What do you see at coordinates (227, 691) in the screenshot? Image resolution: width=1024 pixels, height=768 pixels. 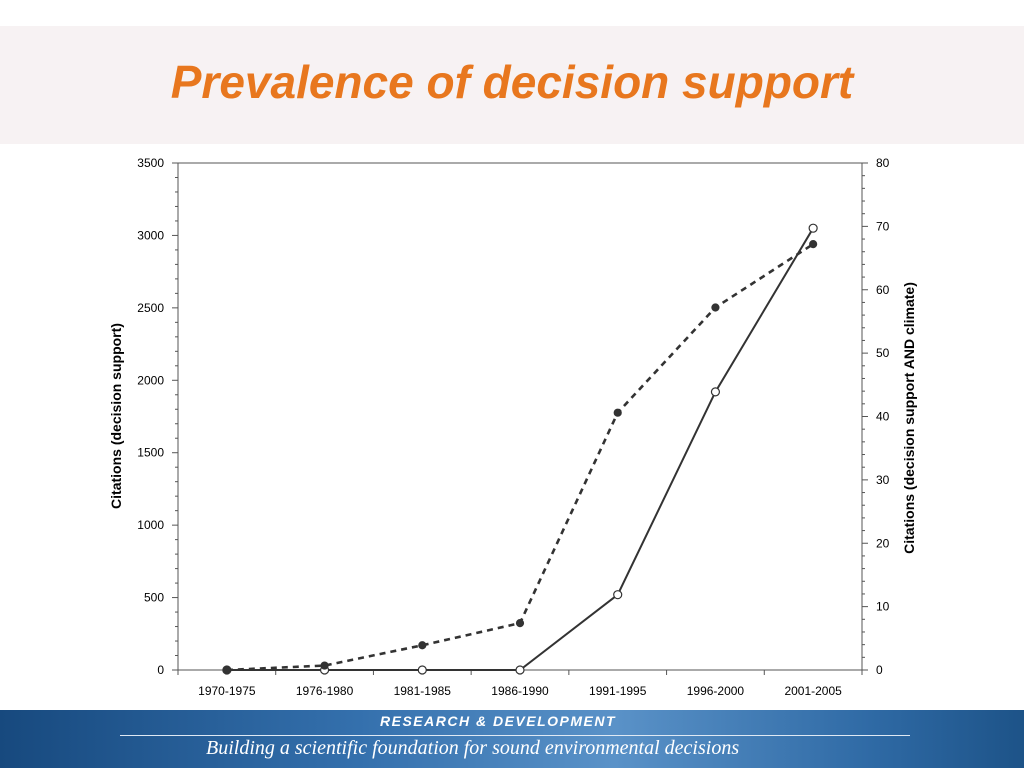 I see `x-tick-label: 1970-1975` at bounding box center [227, 691].